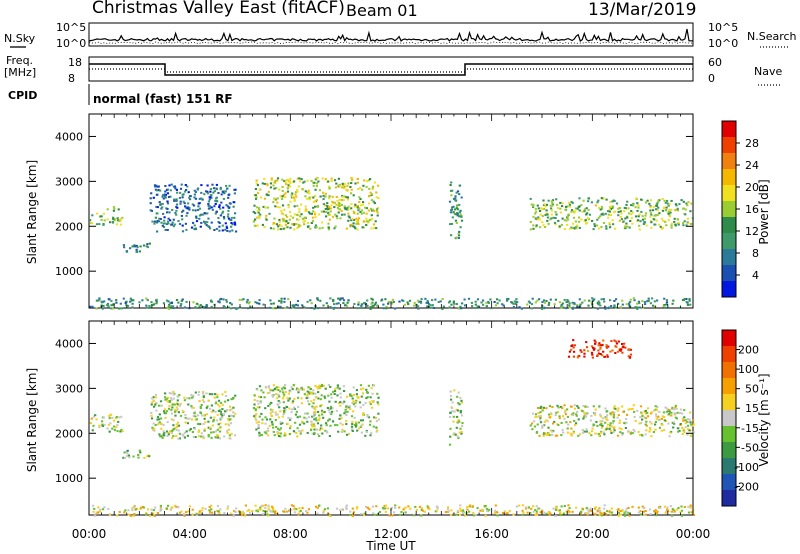  What do you see at coordinates (71, 78) in the screenshot?
I see `freq-tick-bottom: 8` at bounding box center [71, 78].